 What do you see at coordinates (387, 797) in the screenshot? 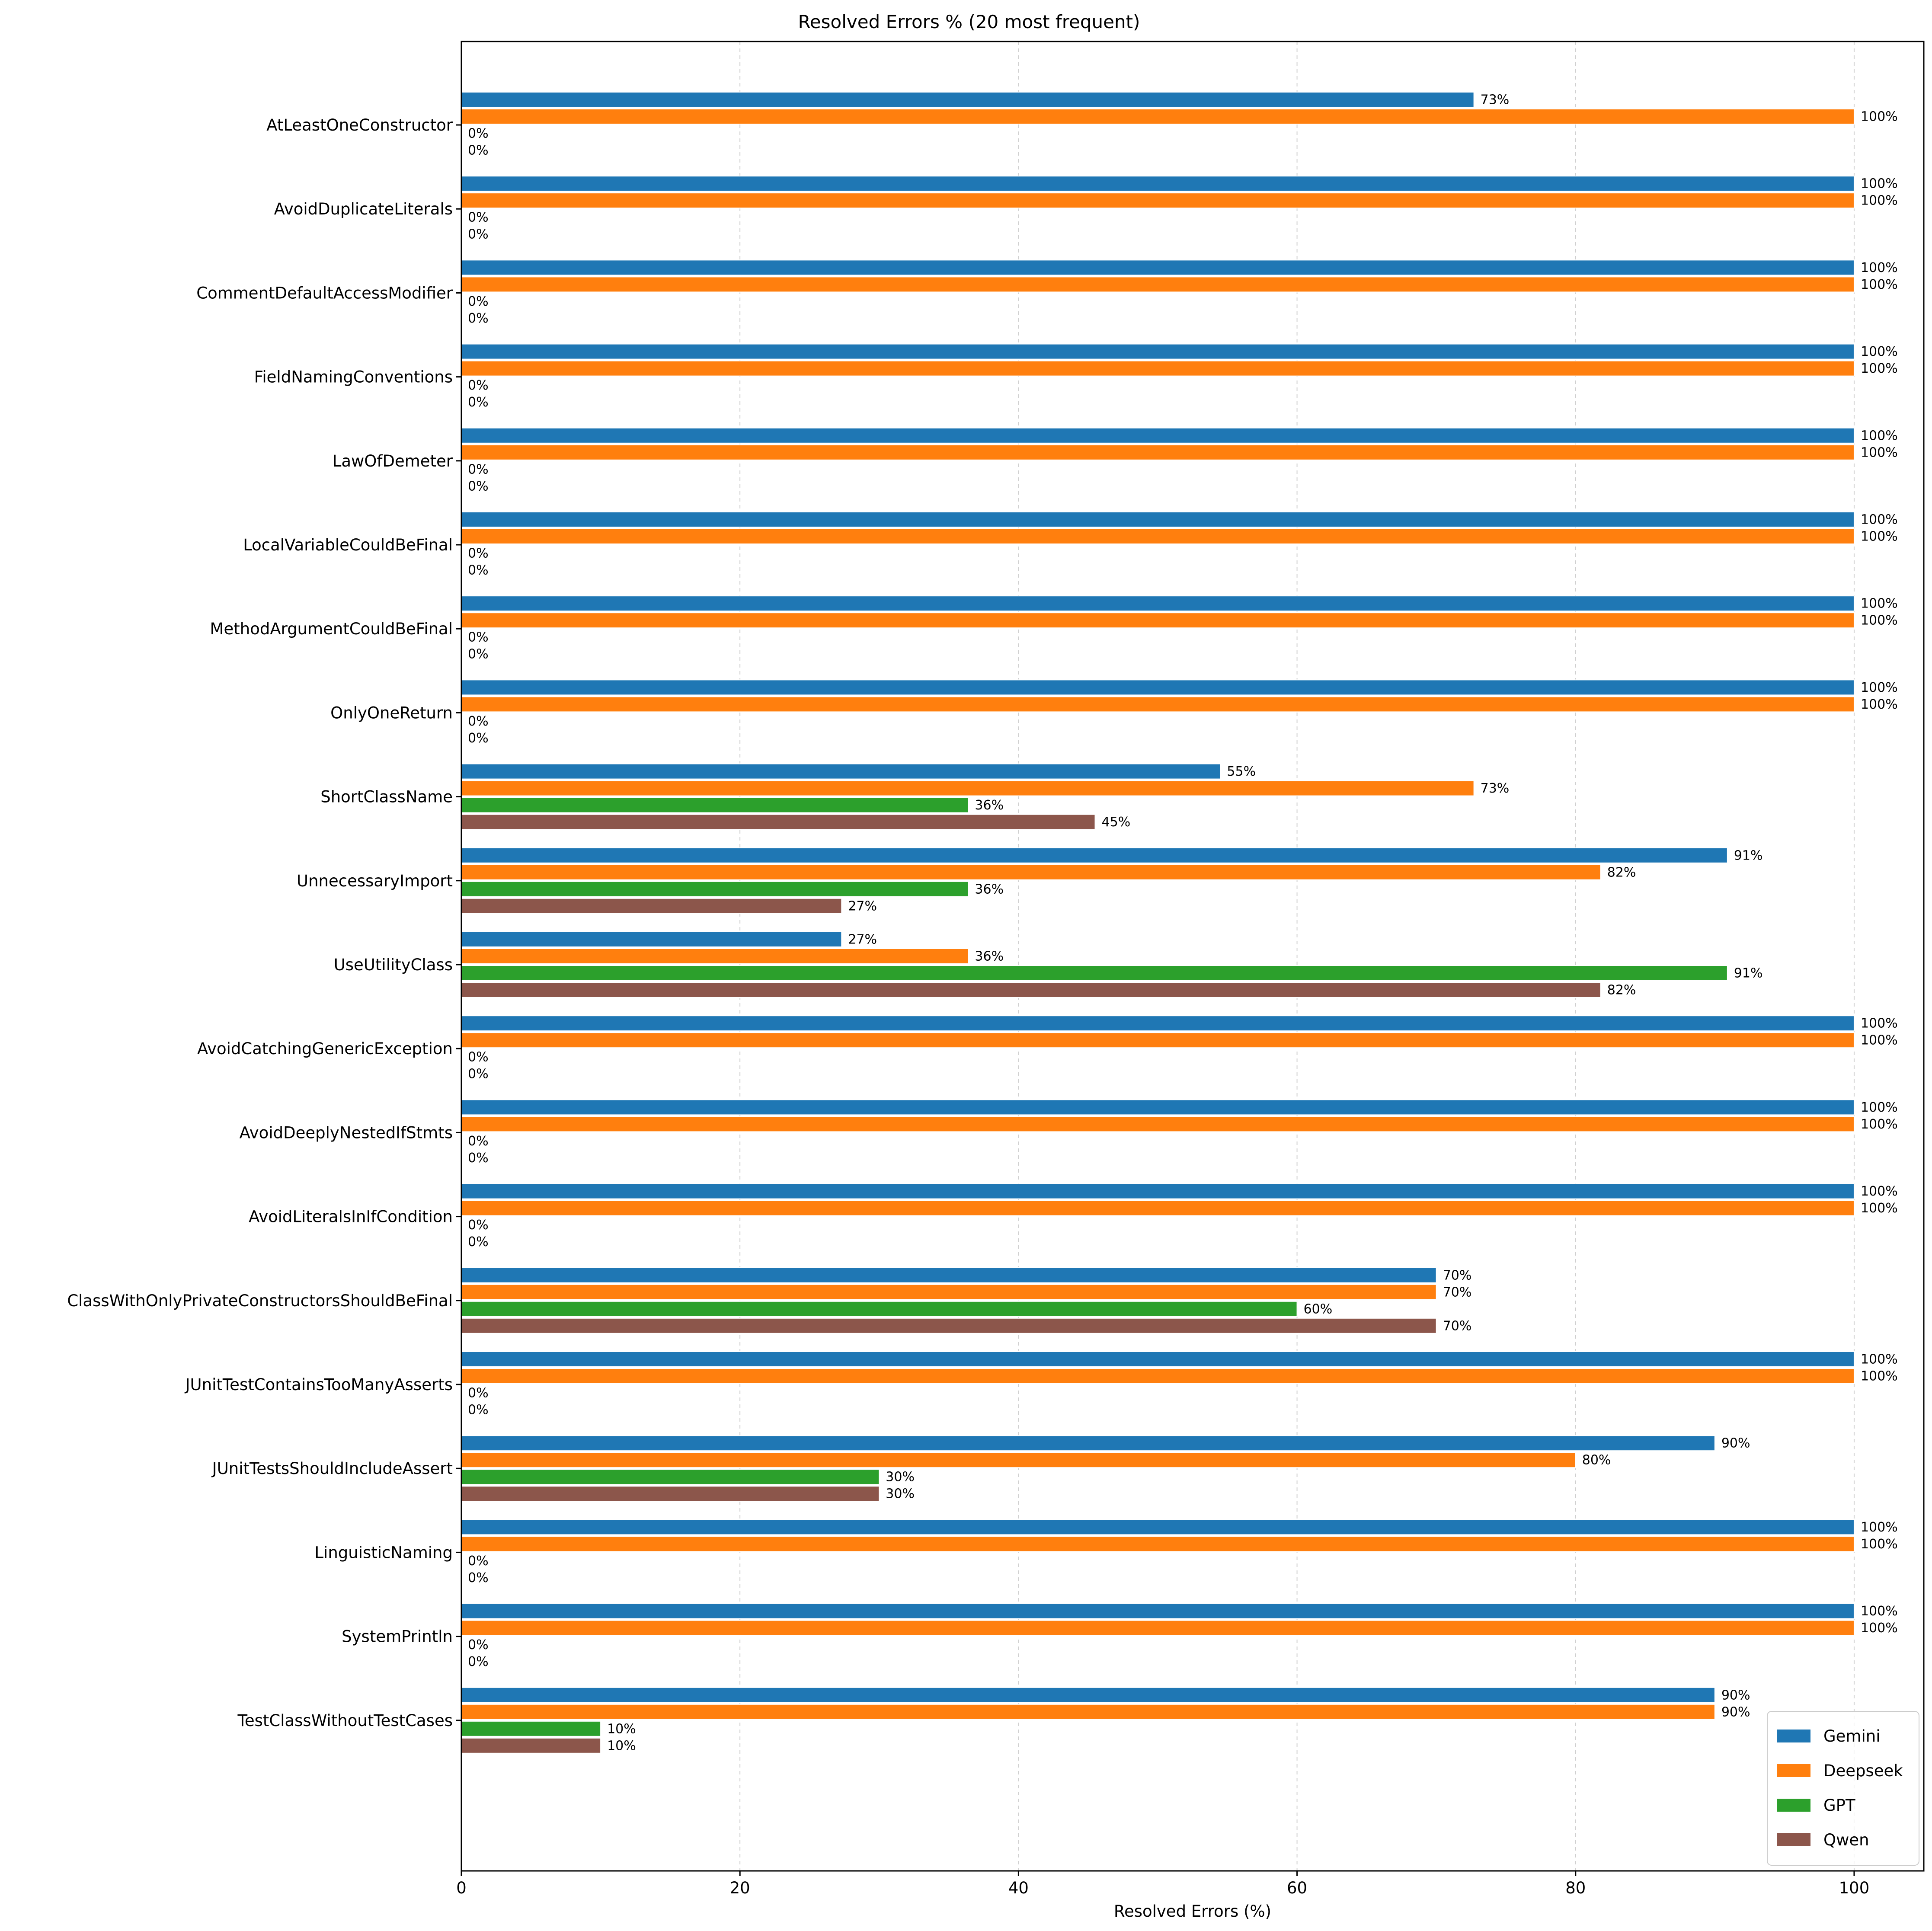
I see `category-label: ShortClassName` at bounding box center [387, 797].